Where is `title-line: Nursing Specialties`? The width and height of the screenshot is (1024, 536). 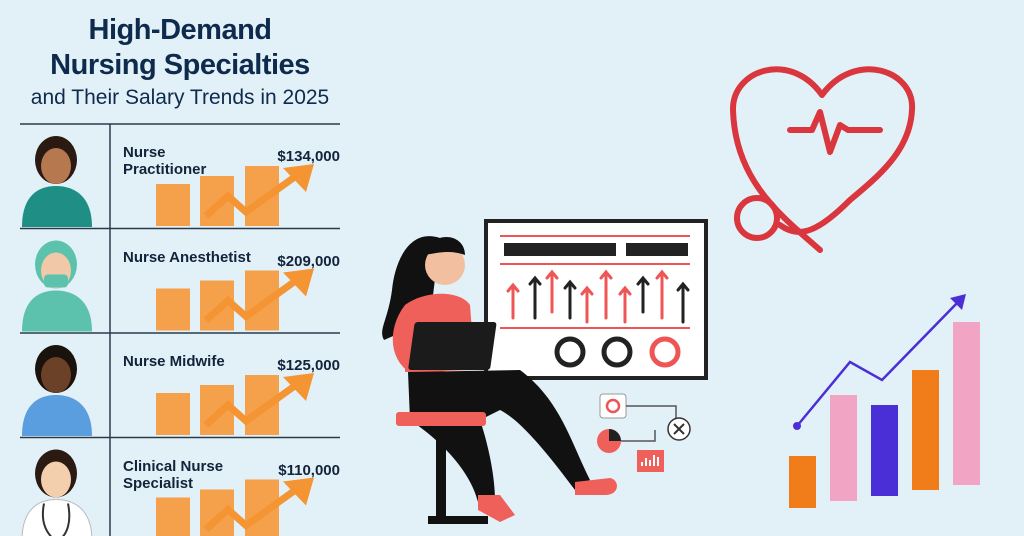 title-line: Nursing Specialties is located at coordinates (180, 65).